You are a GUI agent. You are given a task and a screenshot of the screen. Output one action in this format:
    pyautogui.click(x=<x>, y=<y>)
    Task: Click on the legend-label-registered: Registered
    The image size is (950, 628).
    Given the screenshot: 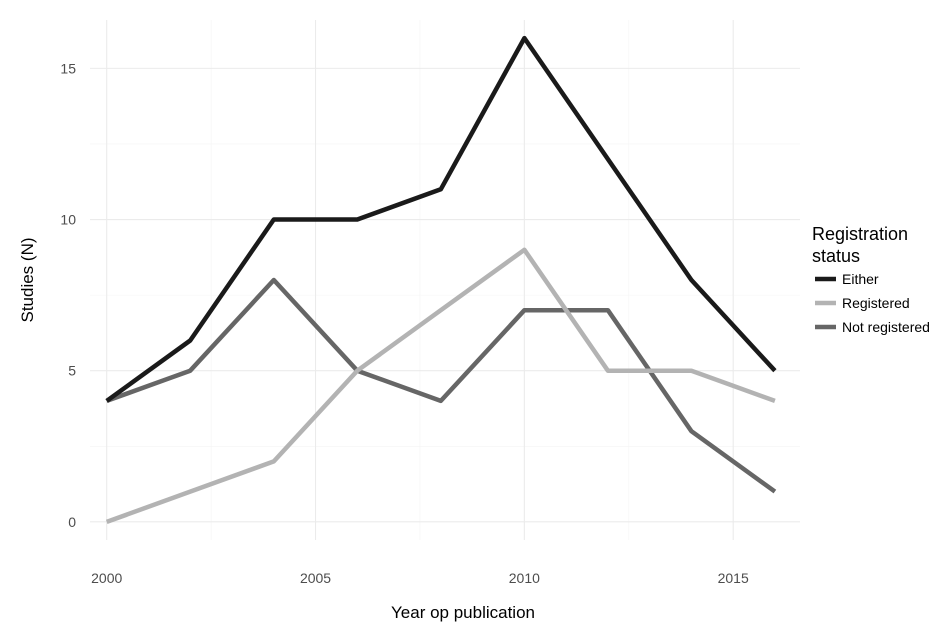 What is the action you would take?
    pyautogui.click(x=876, y=303)
    